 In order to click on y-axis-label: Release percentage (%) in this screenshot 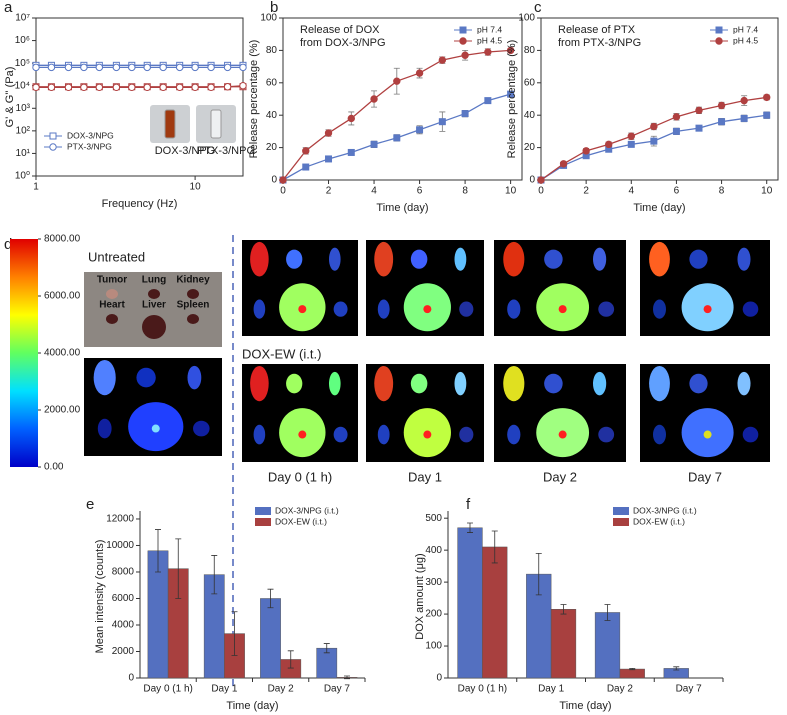, I will do `click(512, 99)`.